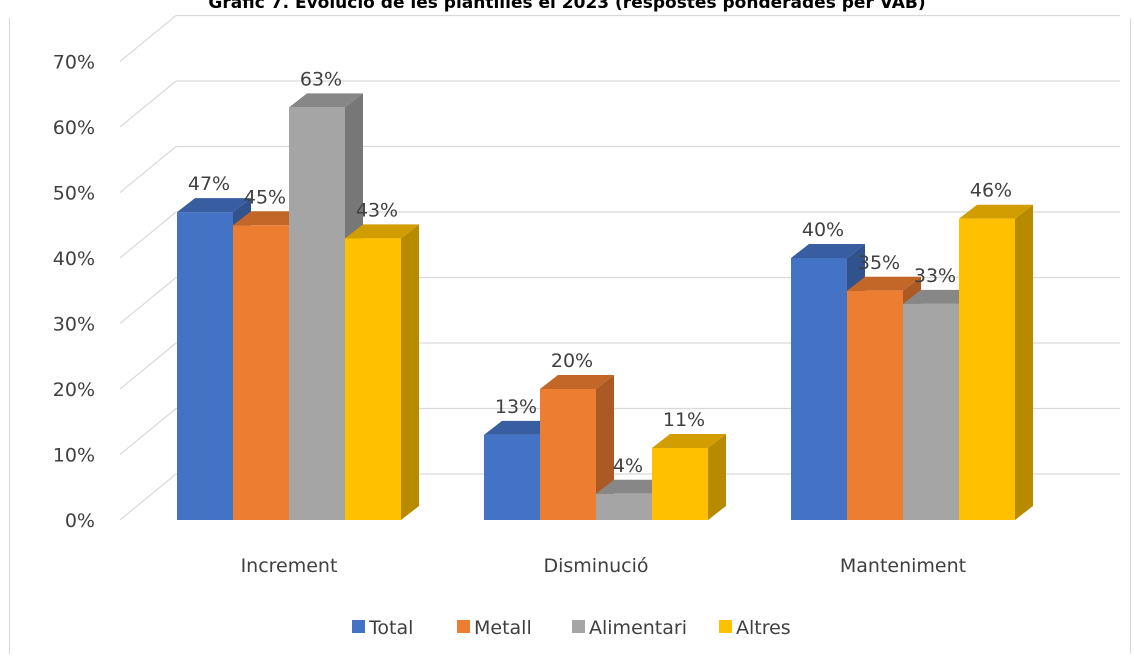  Describe the element at coordinates (377, 210) in the screenshot. I see `data-label: 43%` at that location.